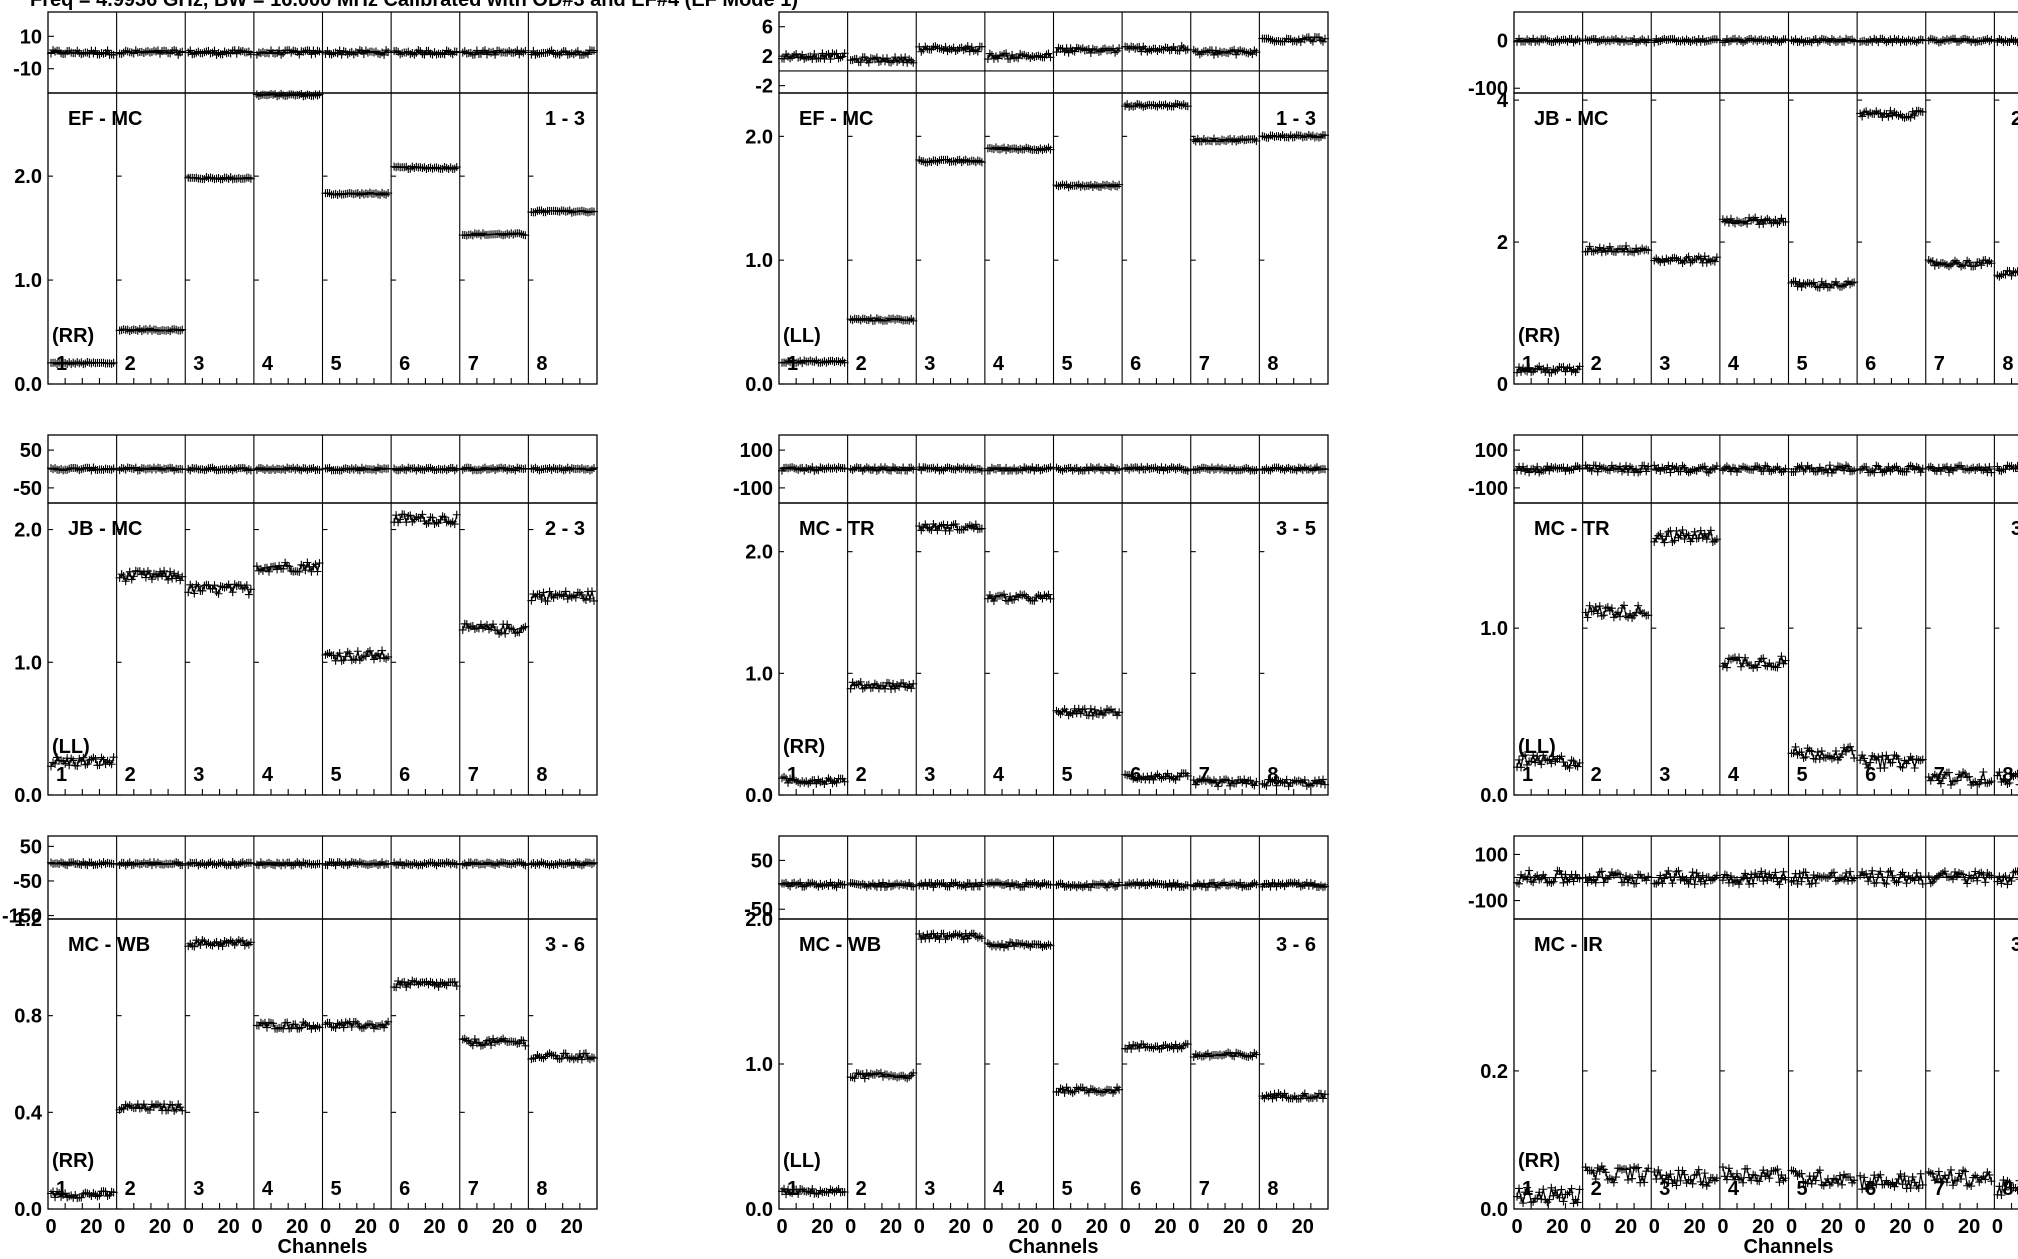 Image resolution: width=2018 pixels, height=1259 pixels. I want to click on x-tick-label: 0, so click(531, 1227).